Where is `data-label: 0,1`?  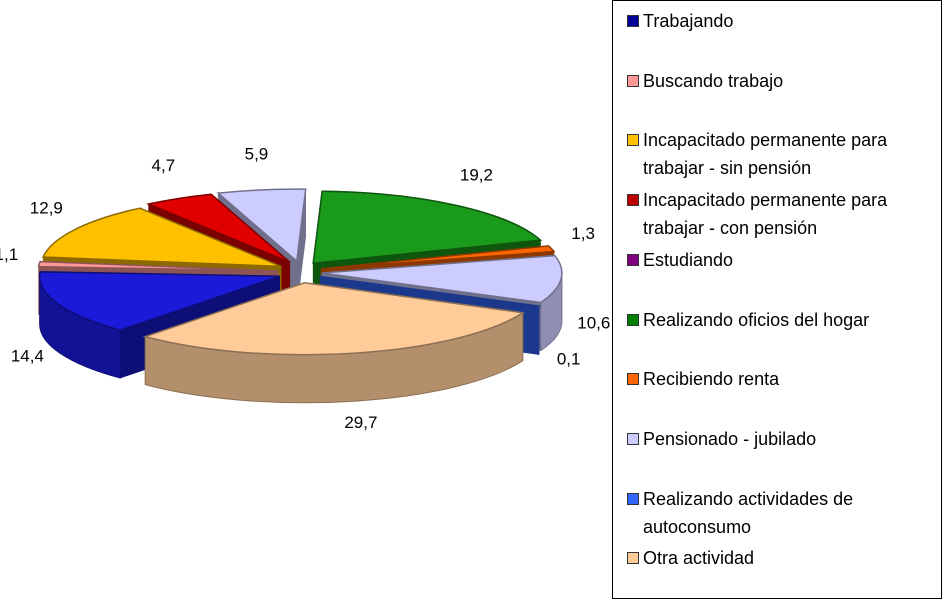
data-label: 0,1 is located at coordinates (569, 359).